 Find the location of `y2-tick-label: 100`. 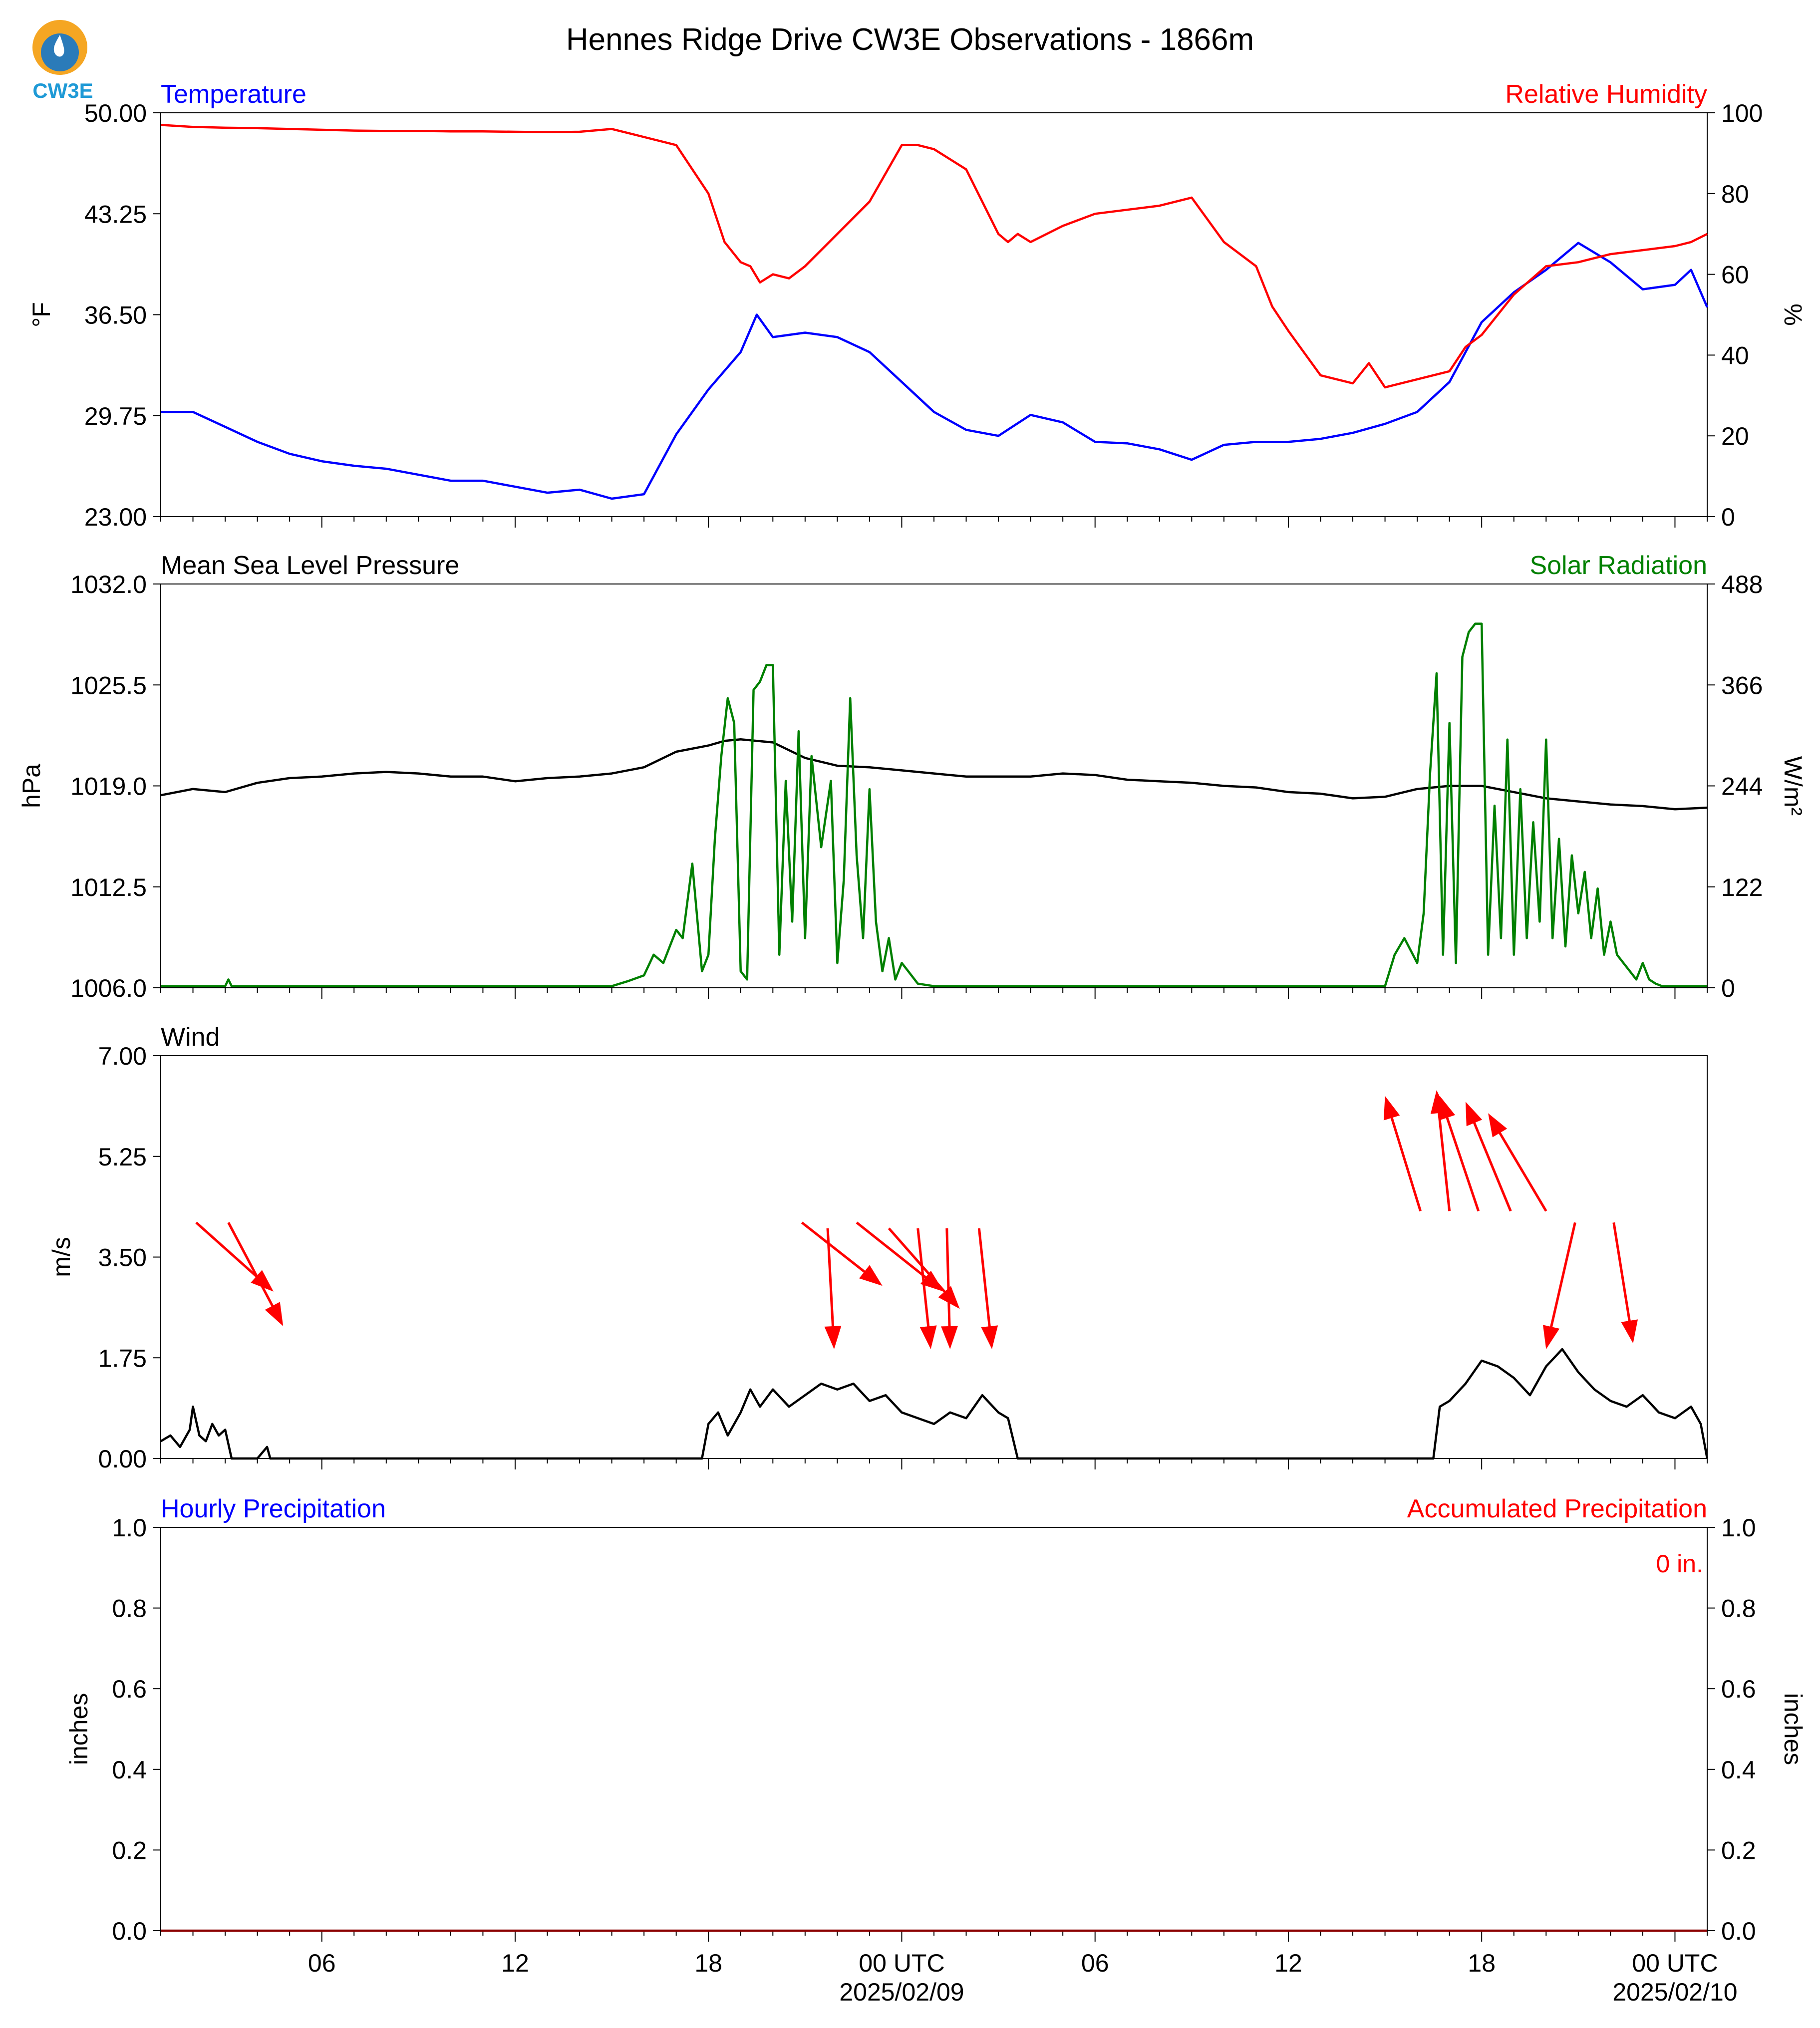

y2-tick-label: 100 is located at coordinates (1742, 113).